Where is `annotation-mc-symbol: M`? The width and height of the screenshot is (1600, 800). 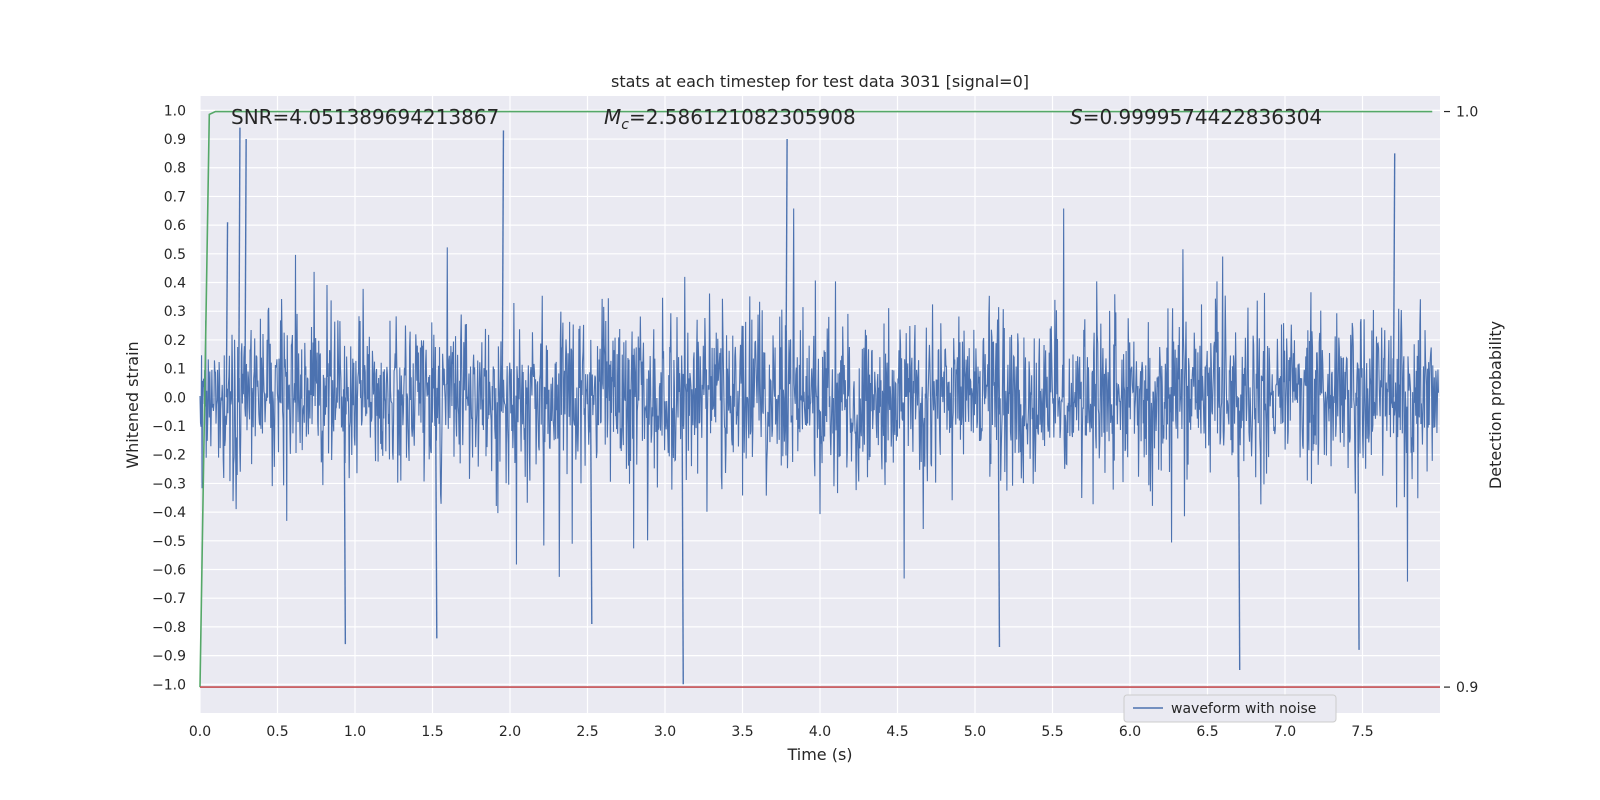
annotation-mc-symbol: M is located at coordinates (612, 117).